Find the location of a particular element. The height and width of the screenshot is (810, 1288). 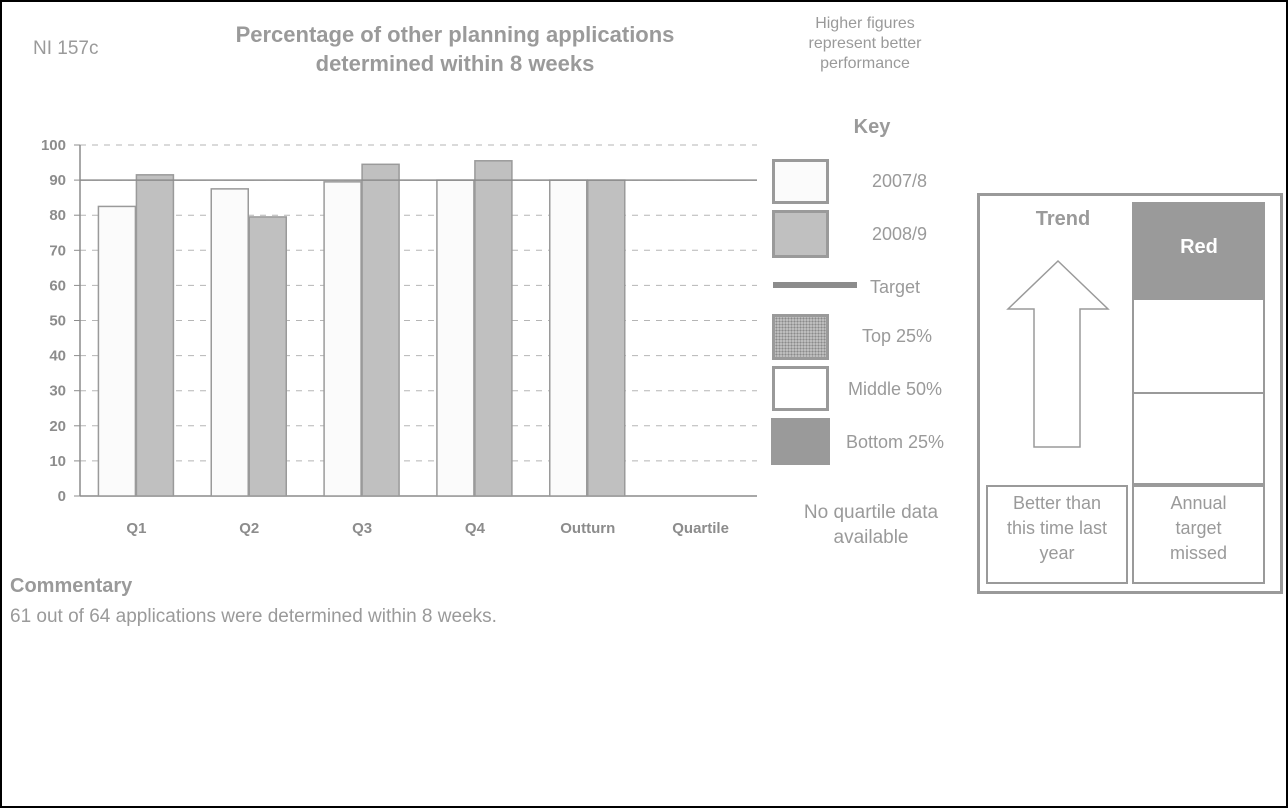

bar-2008-9-q1 is located at coordinates (155, 335).